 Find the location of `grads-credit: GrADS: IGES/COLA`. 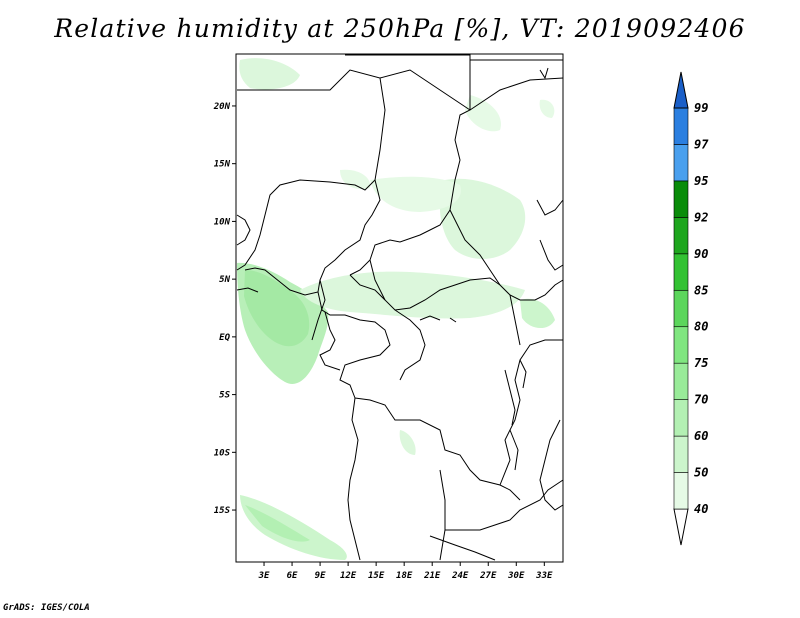

grads-credit: GrADS: IGES/COLA is located at coordinates (46, 608).